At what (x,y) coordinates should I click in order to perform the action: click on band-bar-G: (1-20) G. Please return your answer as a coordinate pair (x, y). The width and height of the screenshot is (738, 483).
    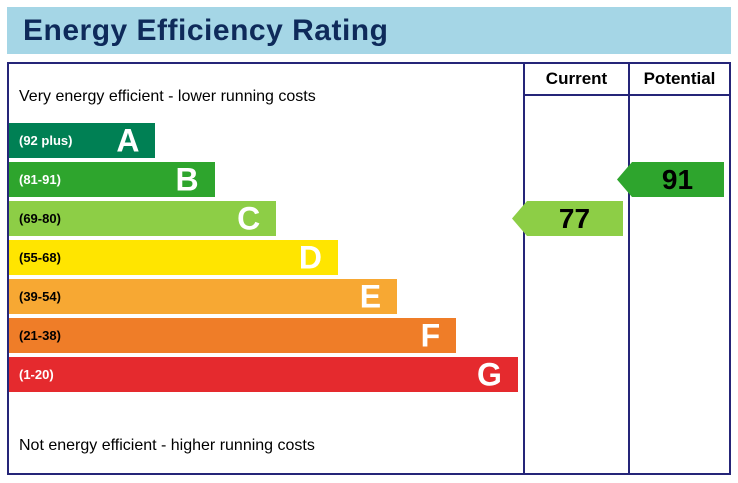
    Looking at the image, I should click on (263, 374).